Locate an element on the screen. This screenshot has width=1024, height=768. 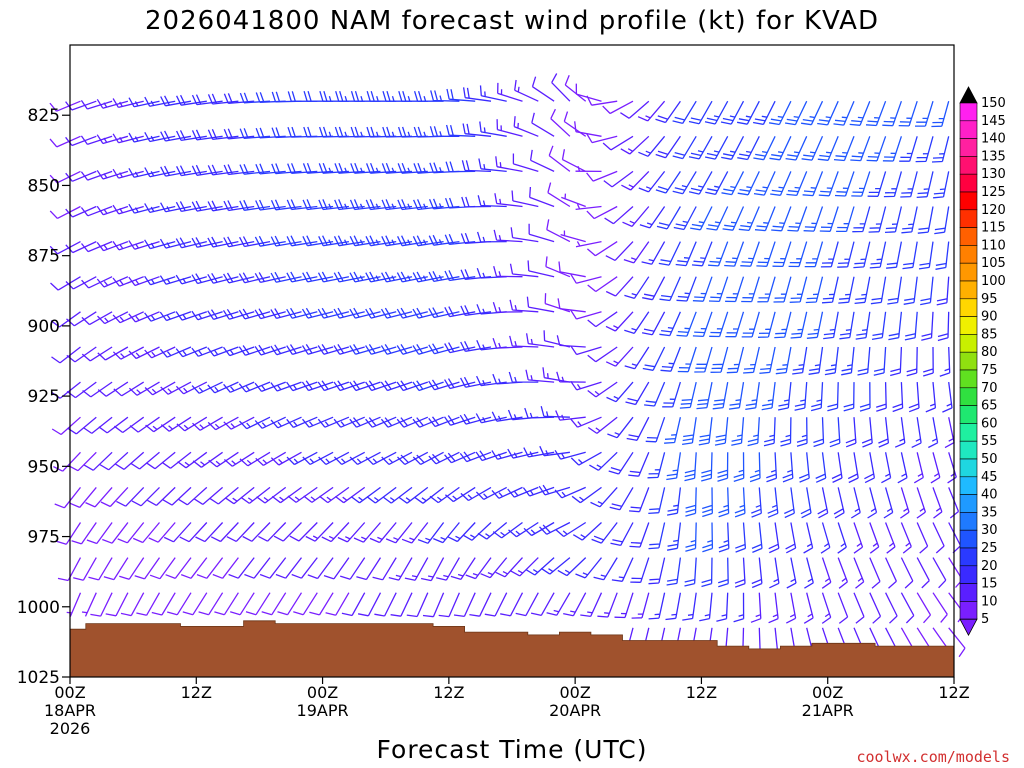
colorbar-label: 20 is located at coordinates (989, 566).